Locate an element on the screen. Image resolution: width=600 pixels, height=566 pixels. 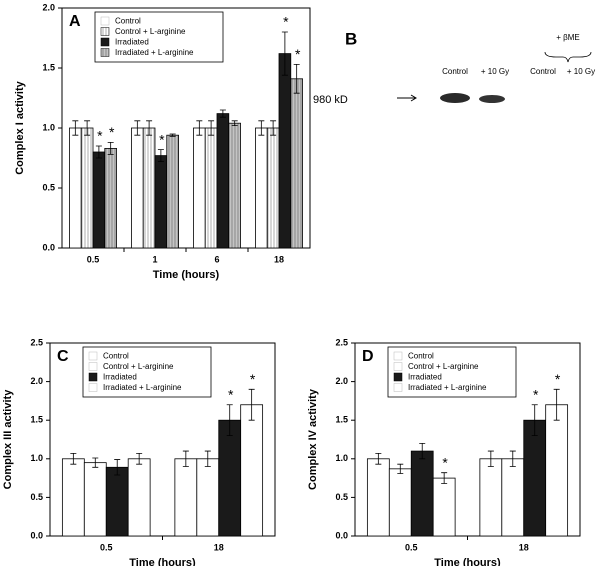
arrow-head is located at coordinates (413, 98).